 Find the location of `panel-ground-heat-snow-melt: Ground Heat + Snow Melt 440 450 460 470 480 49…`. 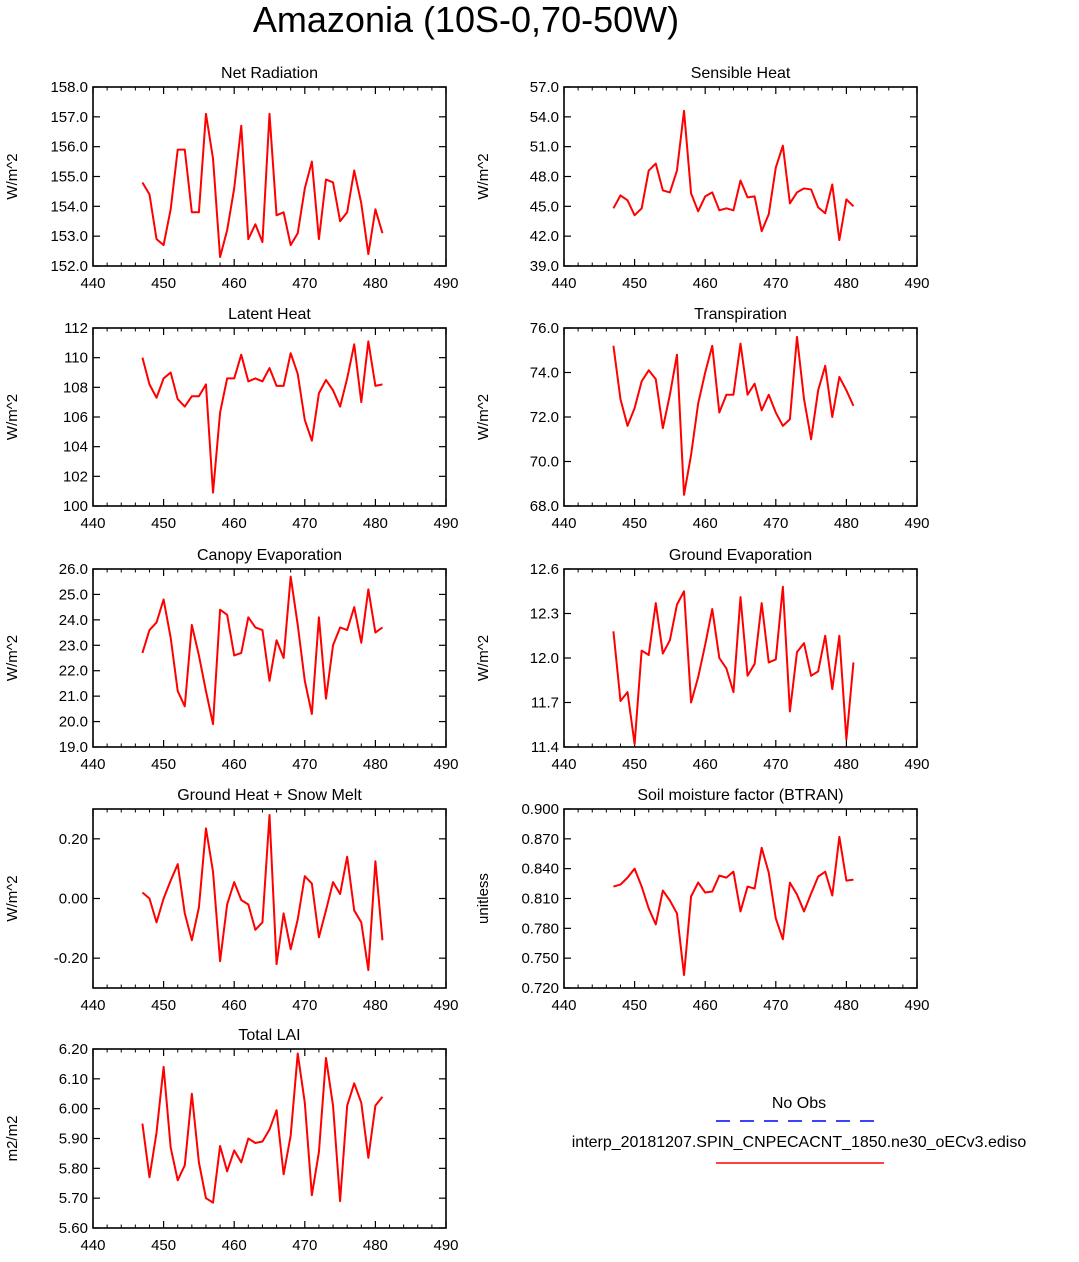

panel-ground-heat-snow-melt: Ground Heat + Snow Melt 440 450 460 470 480 49… is located at coordinates (231, 900).